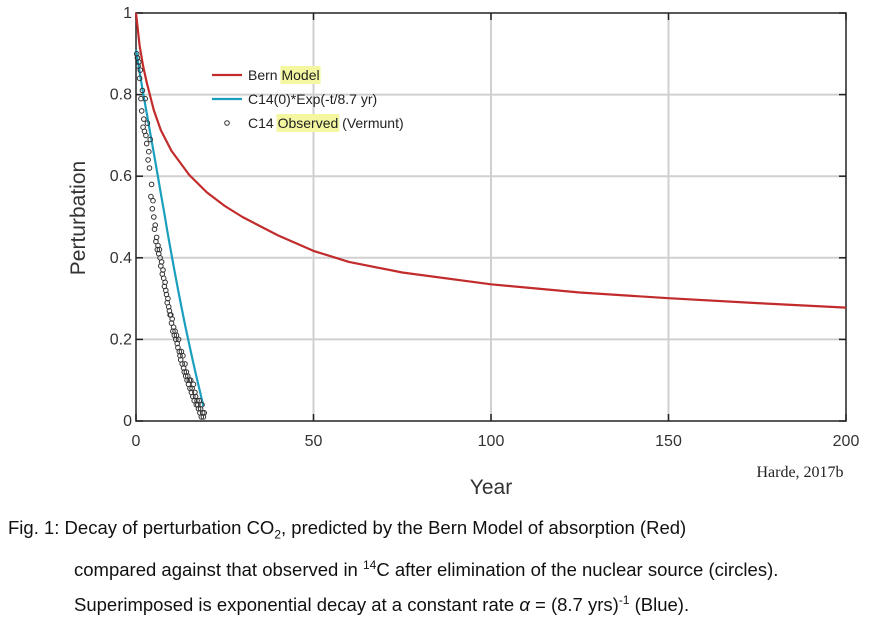  I want to click on bern-model-legend-label: Bern Model, so click(284, 75).